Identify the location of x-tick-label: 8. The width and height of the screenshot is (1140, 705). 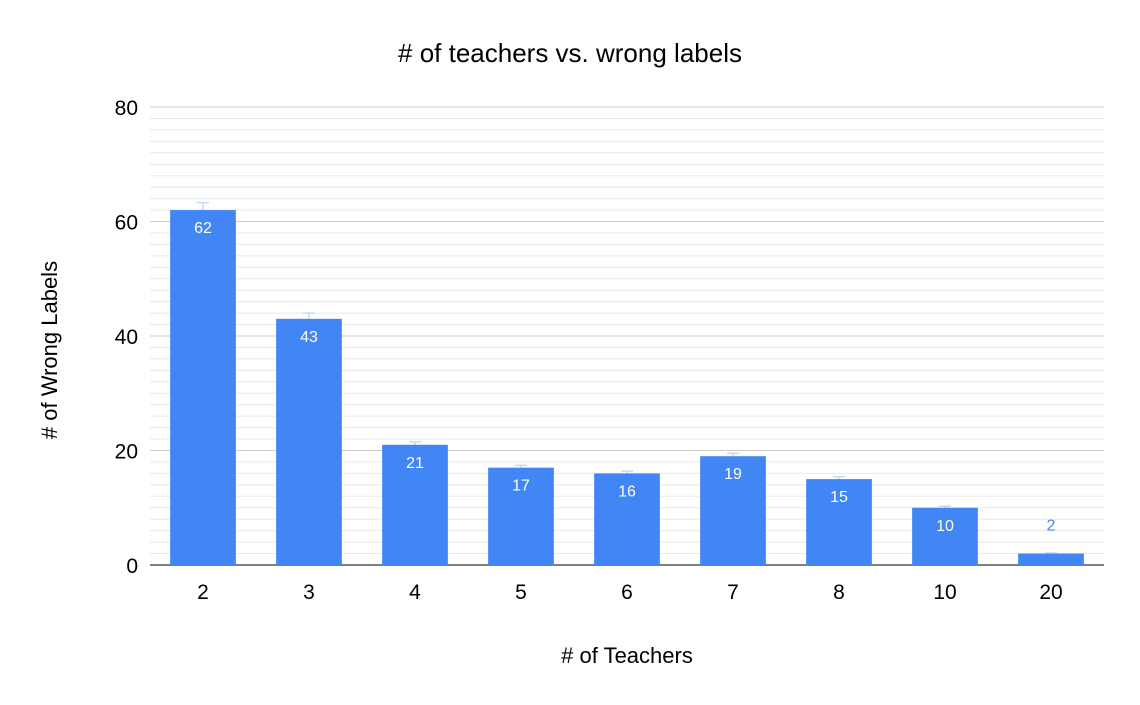
(839, 592).